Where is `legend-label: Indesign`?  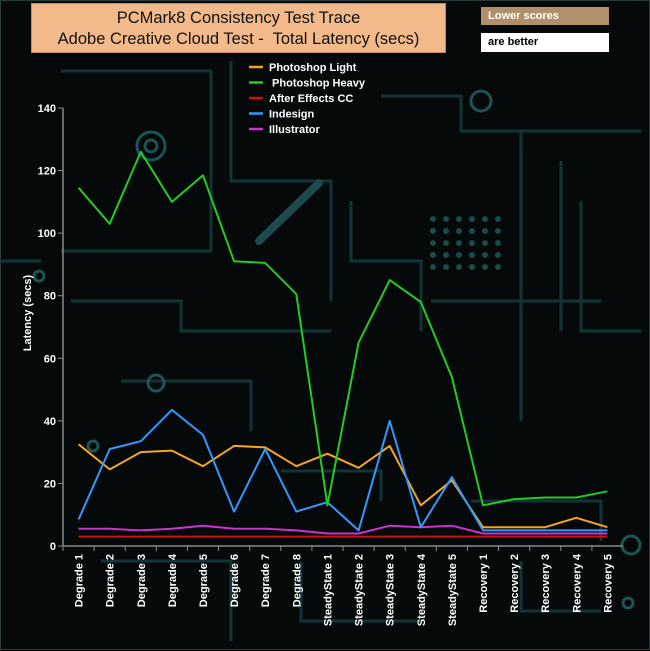
legend-label: Indesign is located at coordinates (292, 115).